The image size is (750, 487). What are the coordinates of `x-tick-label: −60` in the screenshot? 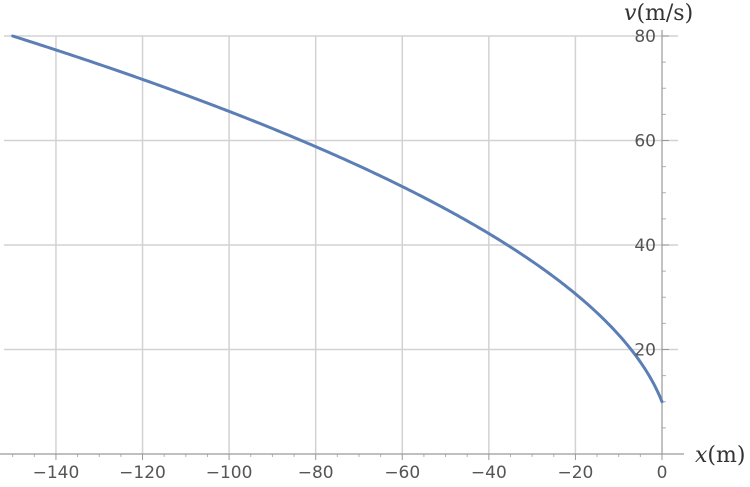 It's located at (402, 473).